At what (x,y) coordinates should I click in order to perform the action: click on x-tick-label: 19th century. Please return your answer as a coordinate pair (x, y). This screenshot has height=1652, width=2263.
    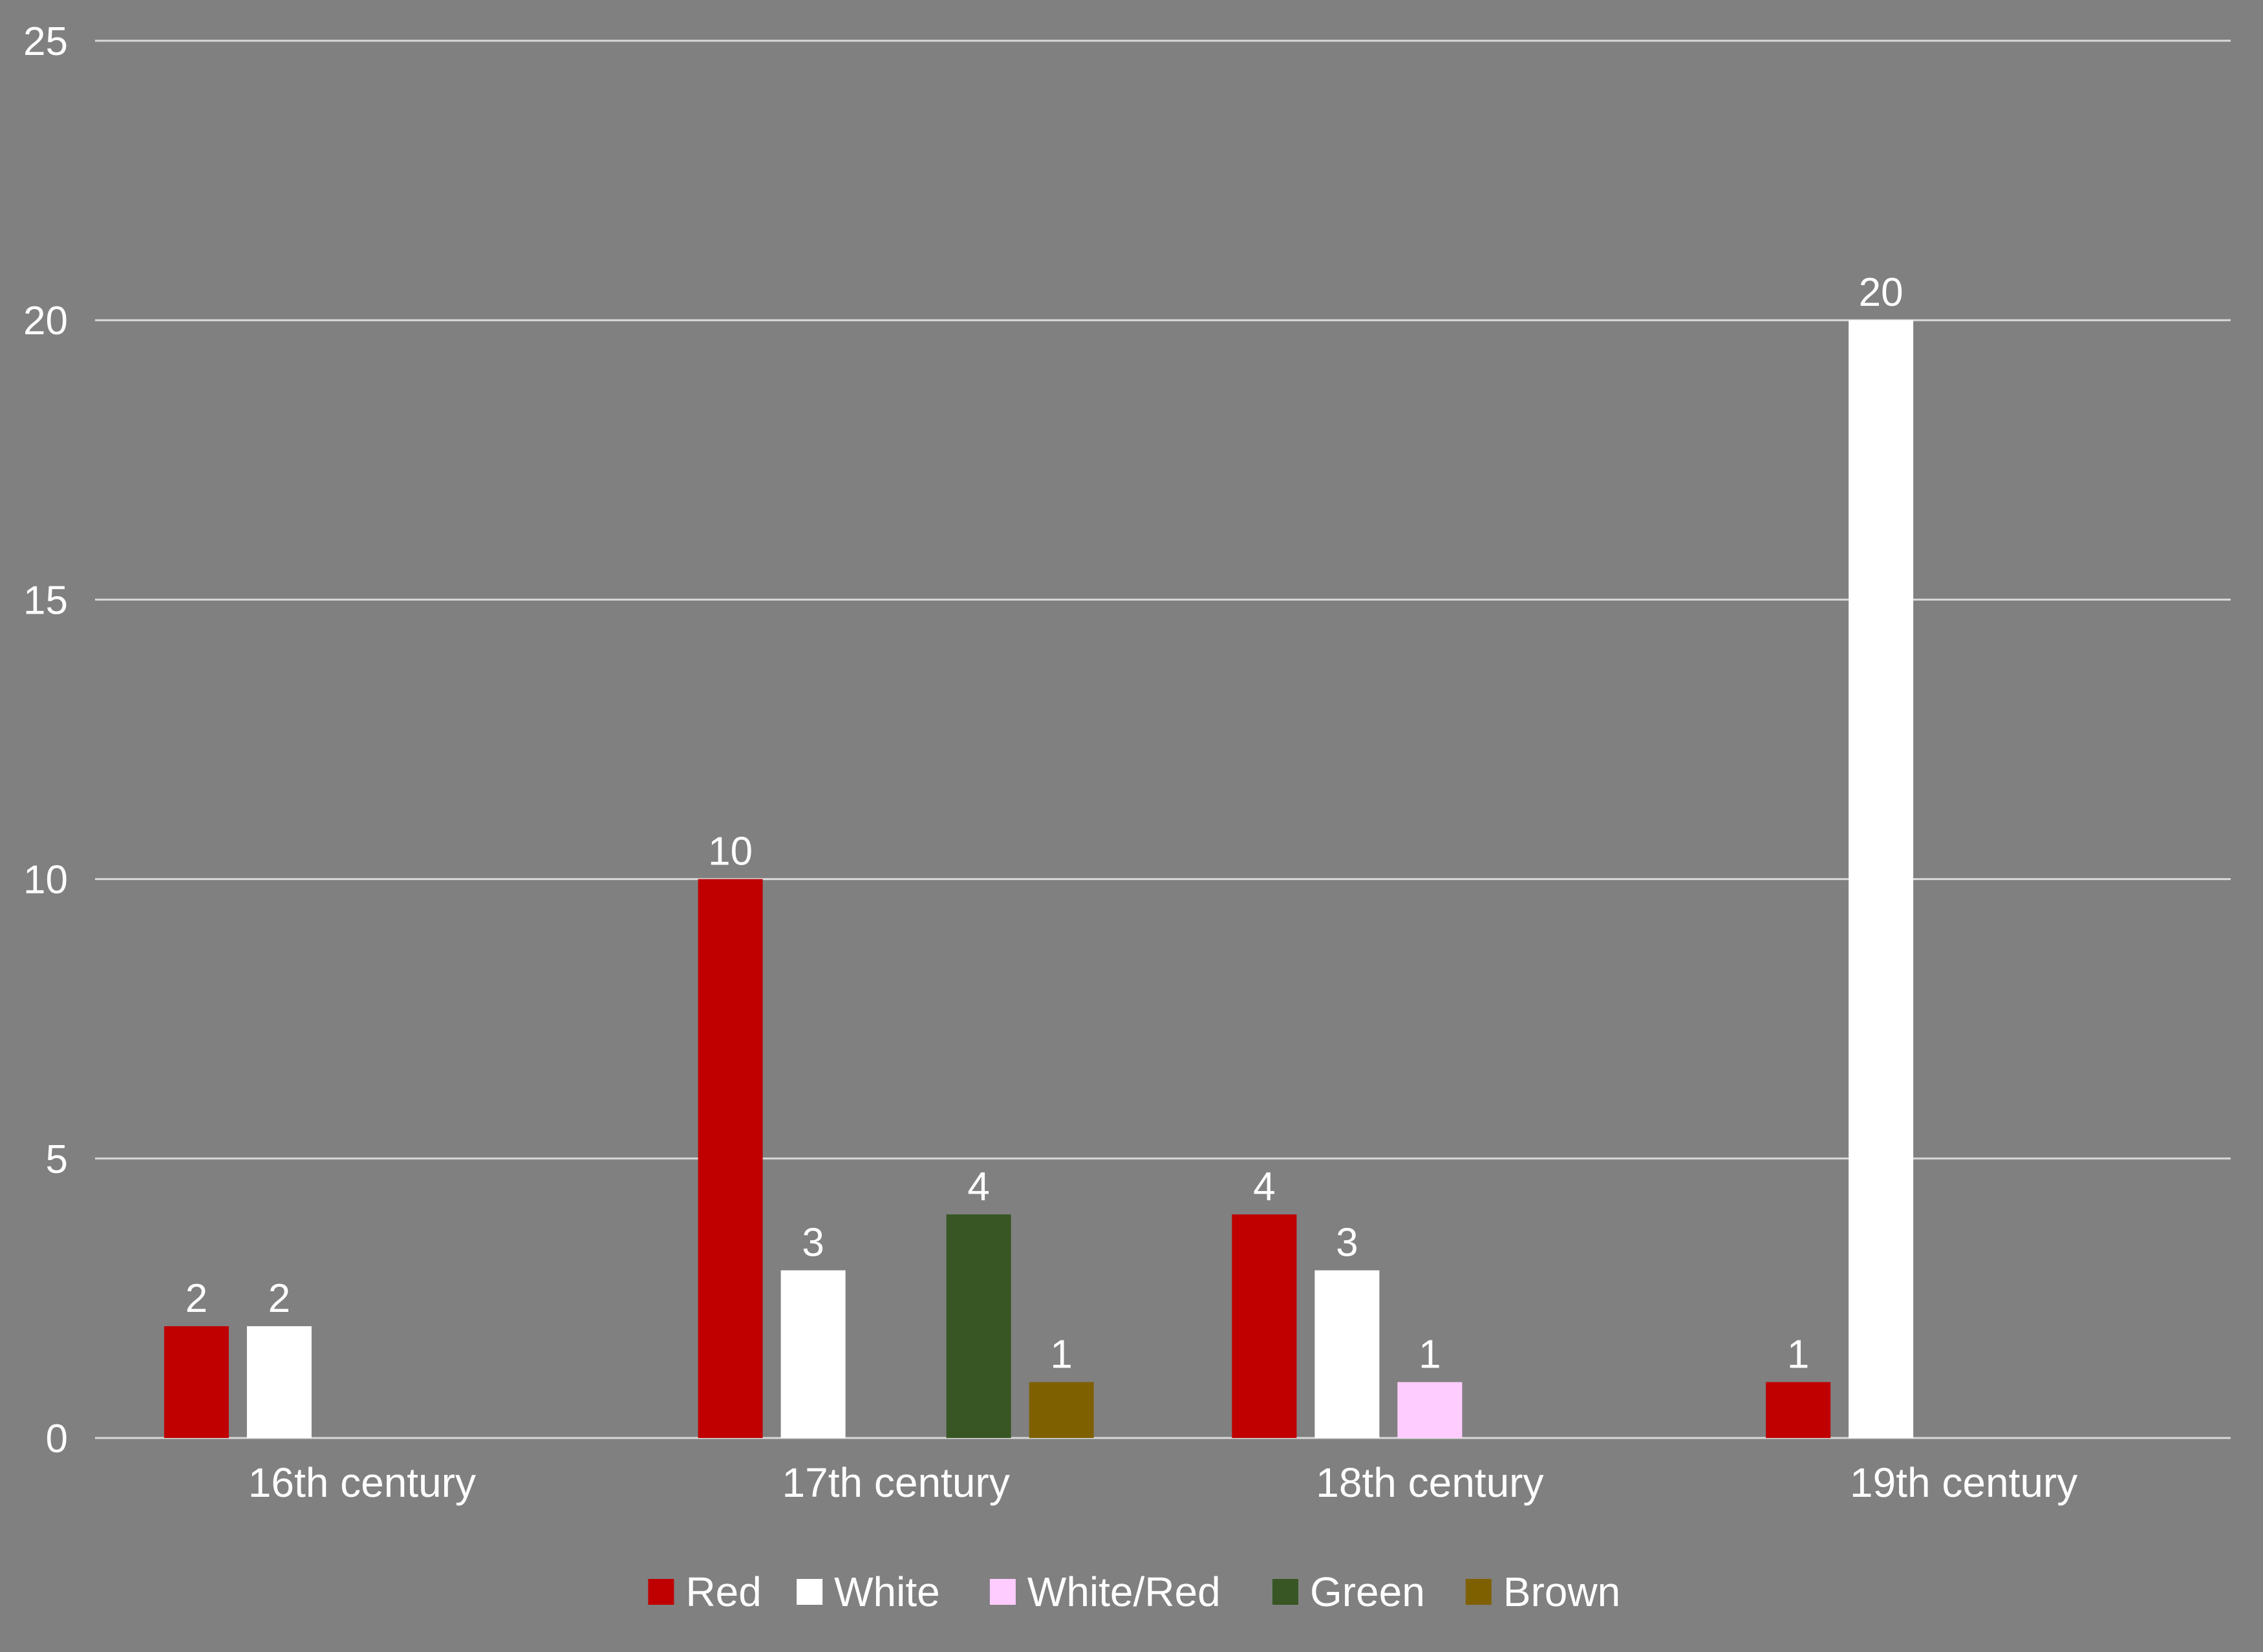
    Looking at the image, I should click on (1963, 1482).